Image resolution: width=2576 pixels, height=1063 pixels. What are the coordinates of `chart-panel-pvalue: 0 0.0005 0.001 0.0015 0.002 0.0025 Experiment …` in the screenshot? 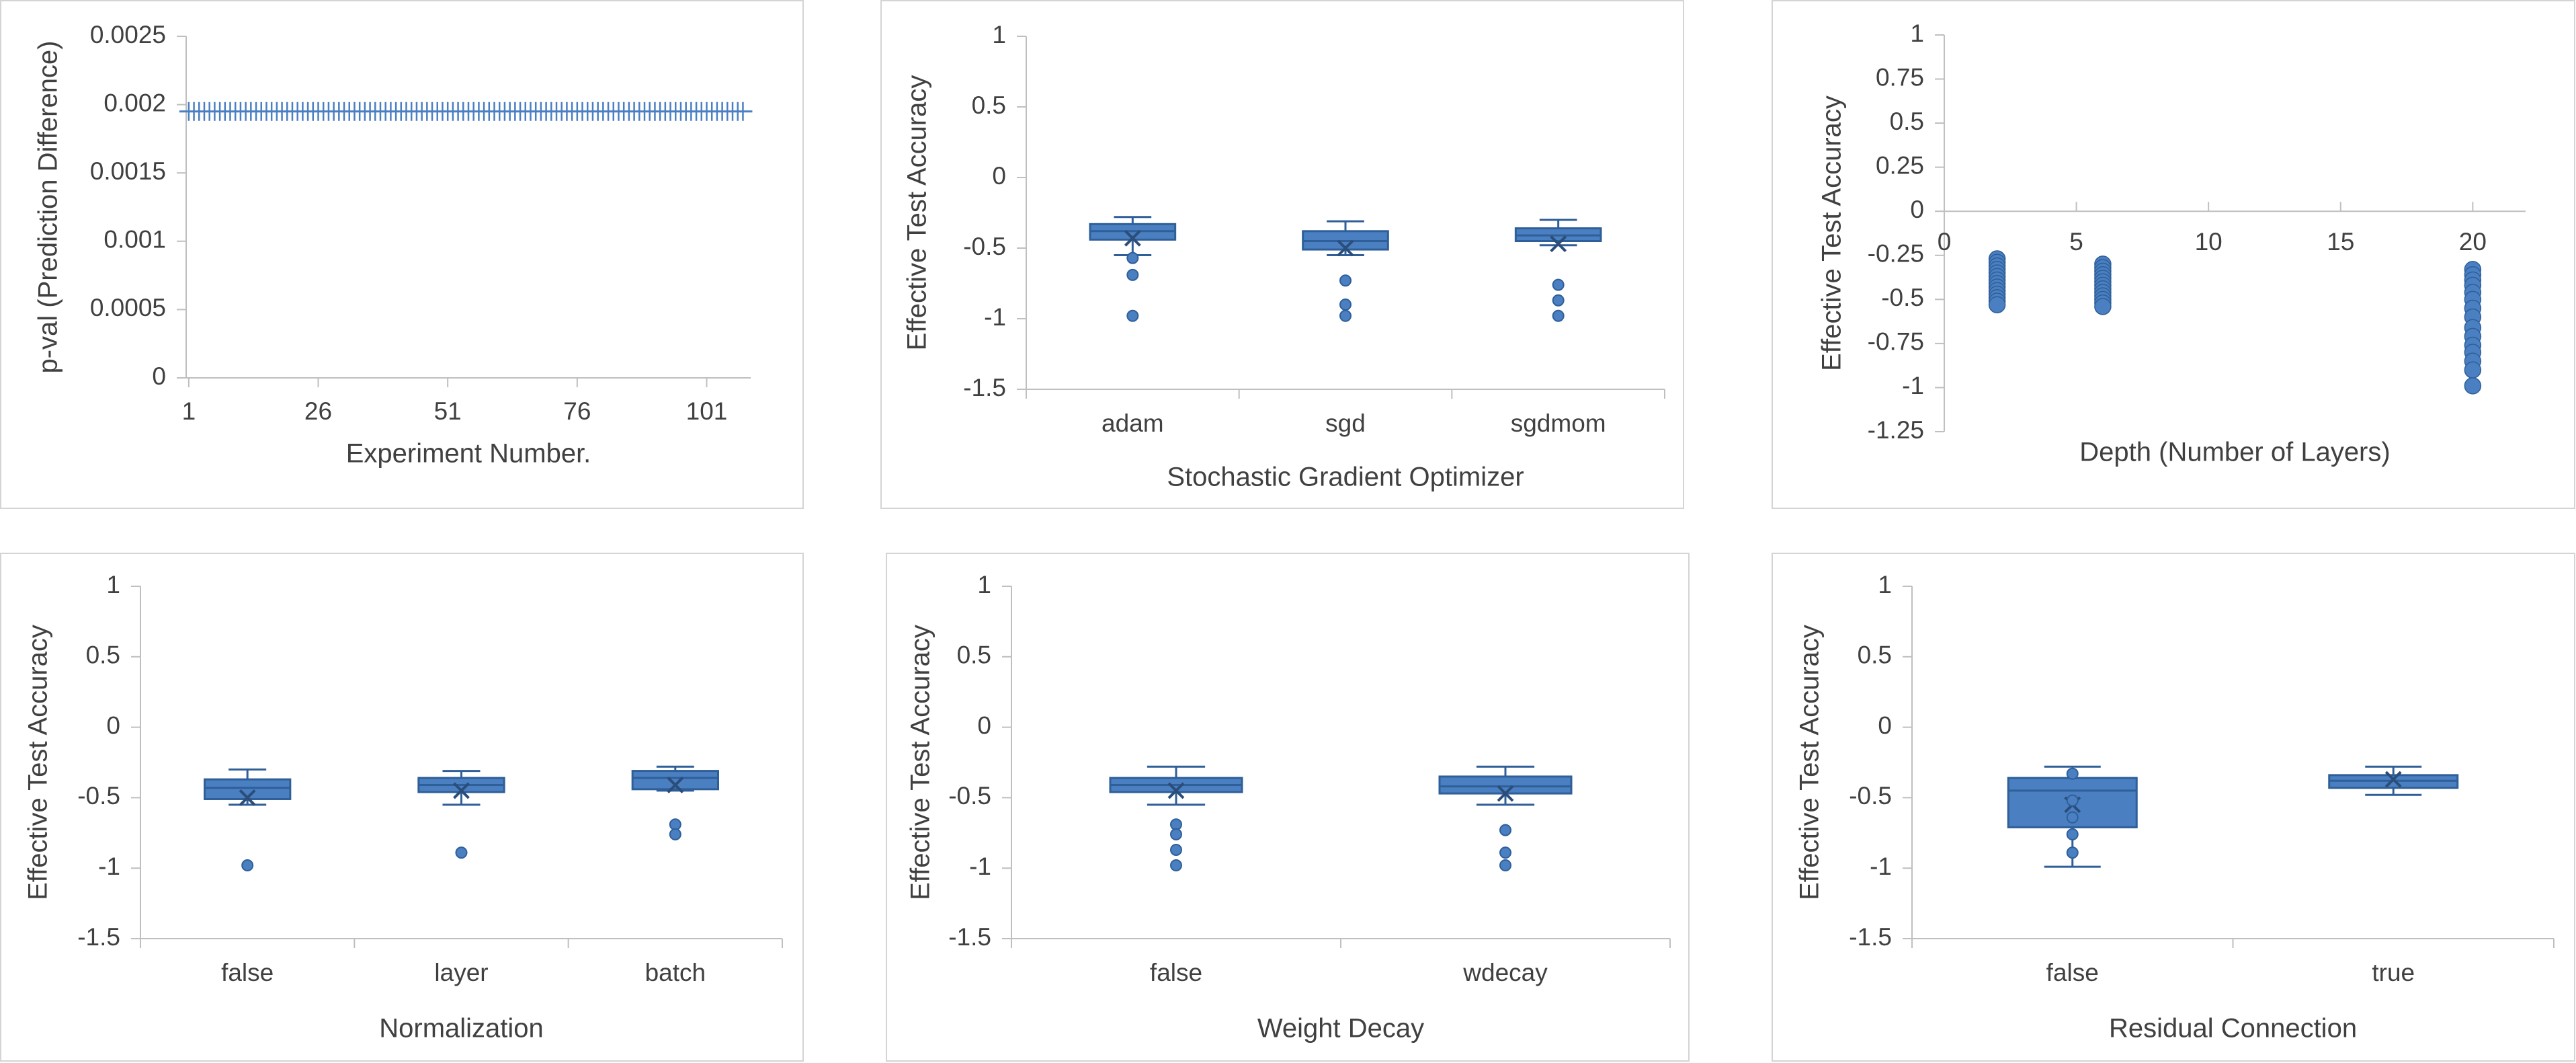 It's located at (402, 254).